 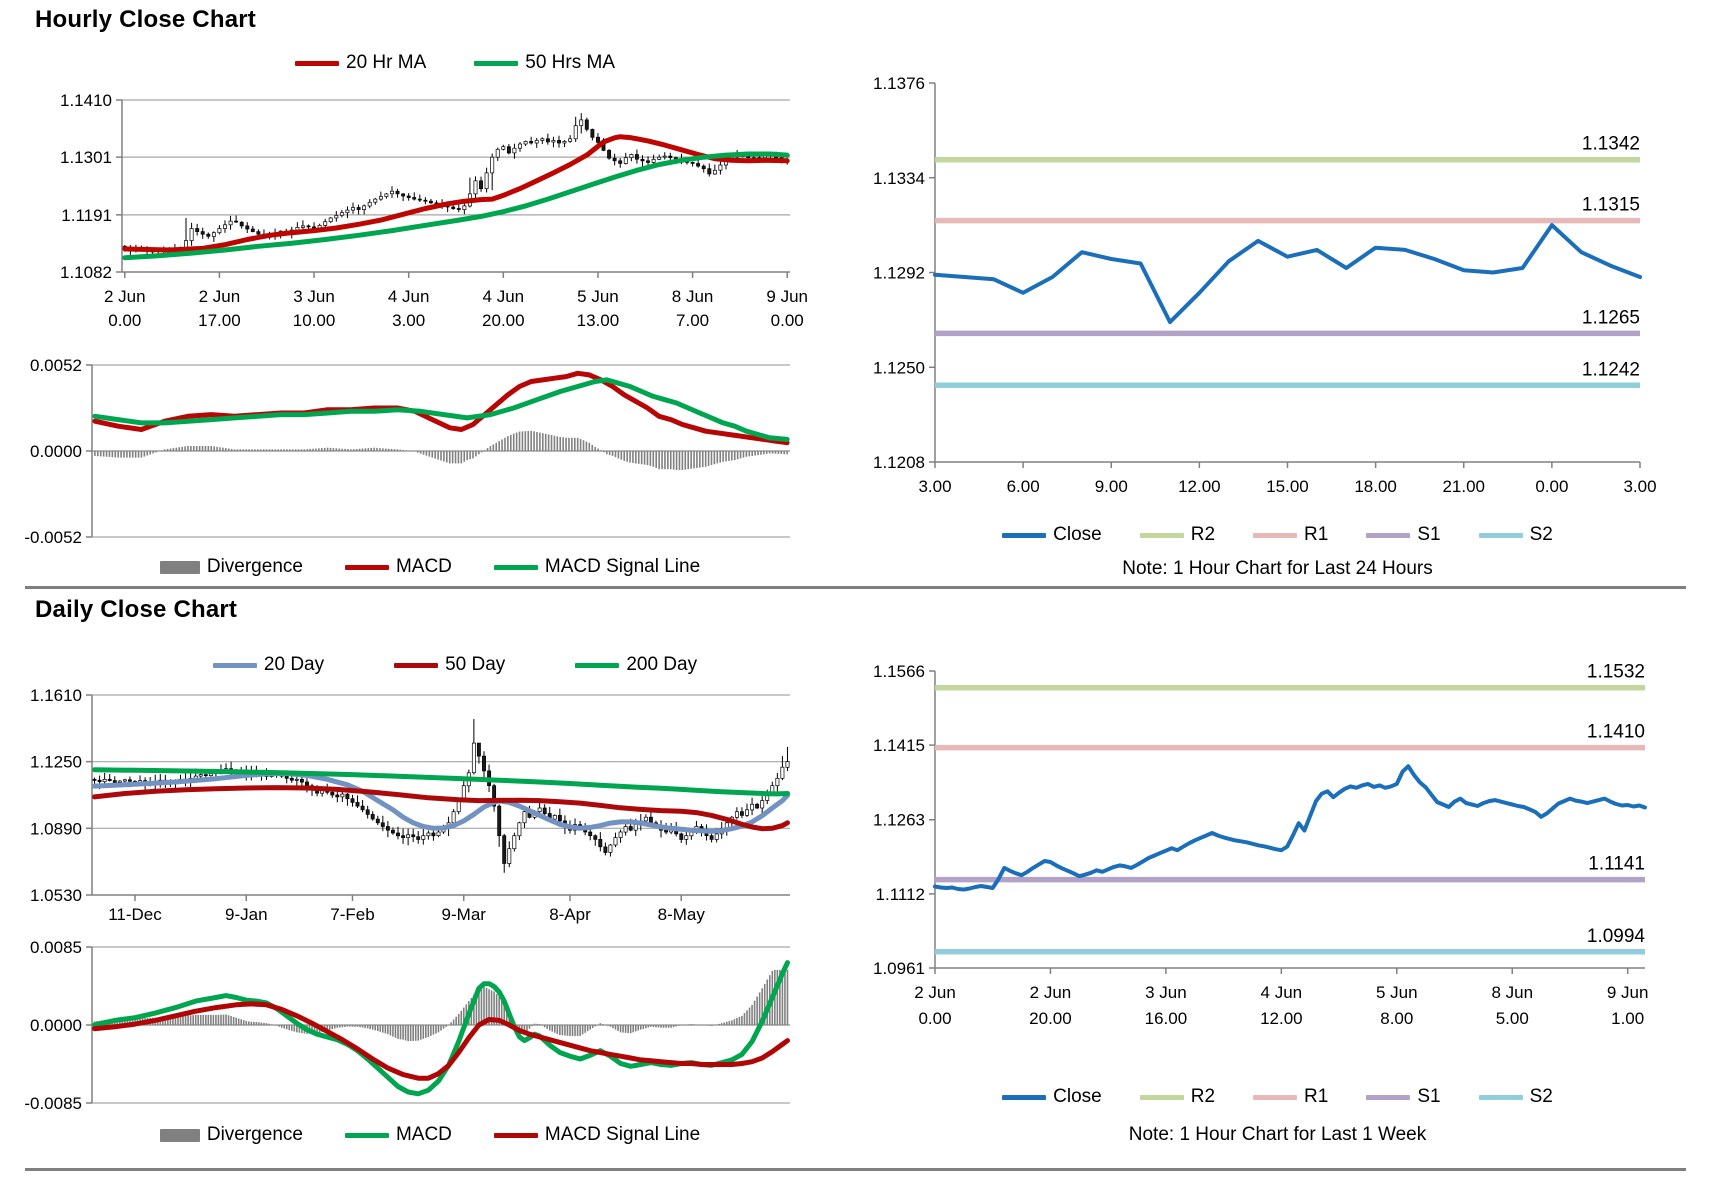 I want to click on legend-label: R1, so click(x=1316, y=534).